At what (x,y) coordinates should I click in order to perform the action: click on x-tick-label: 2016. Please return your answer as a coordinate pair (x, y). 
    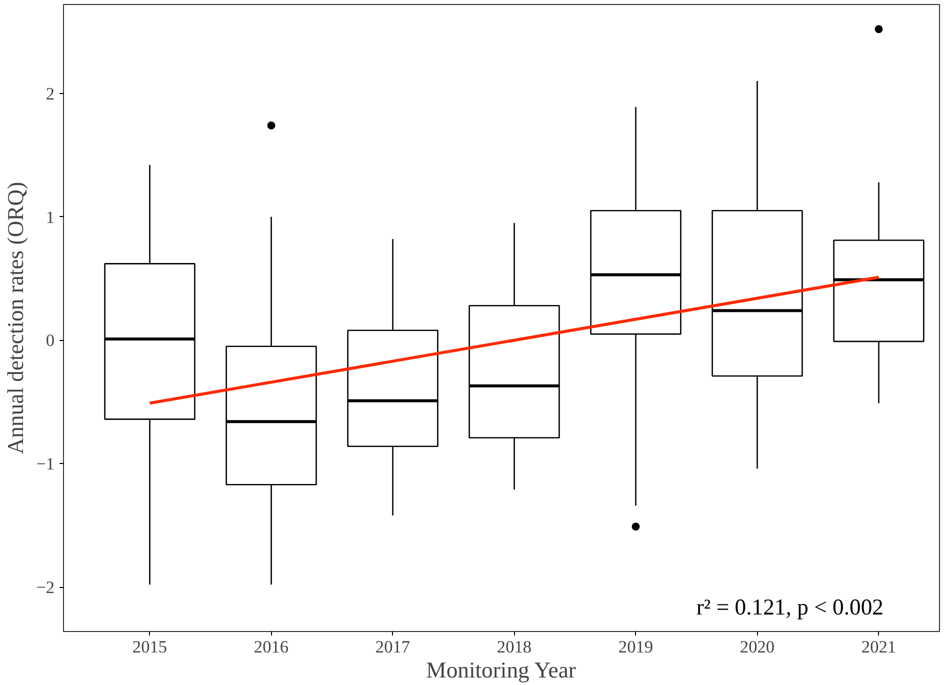
    Looking at the image, I should click on (271, 647).